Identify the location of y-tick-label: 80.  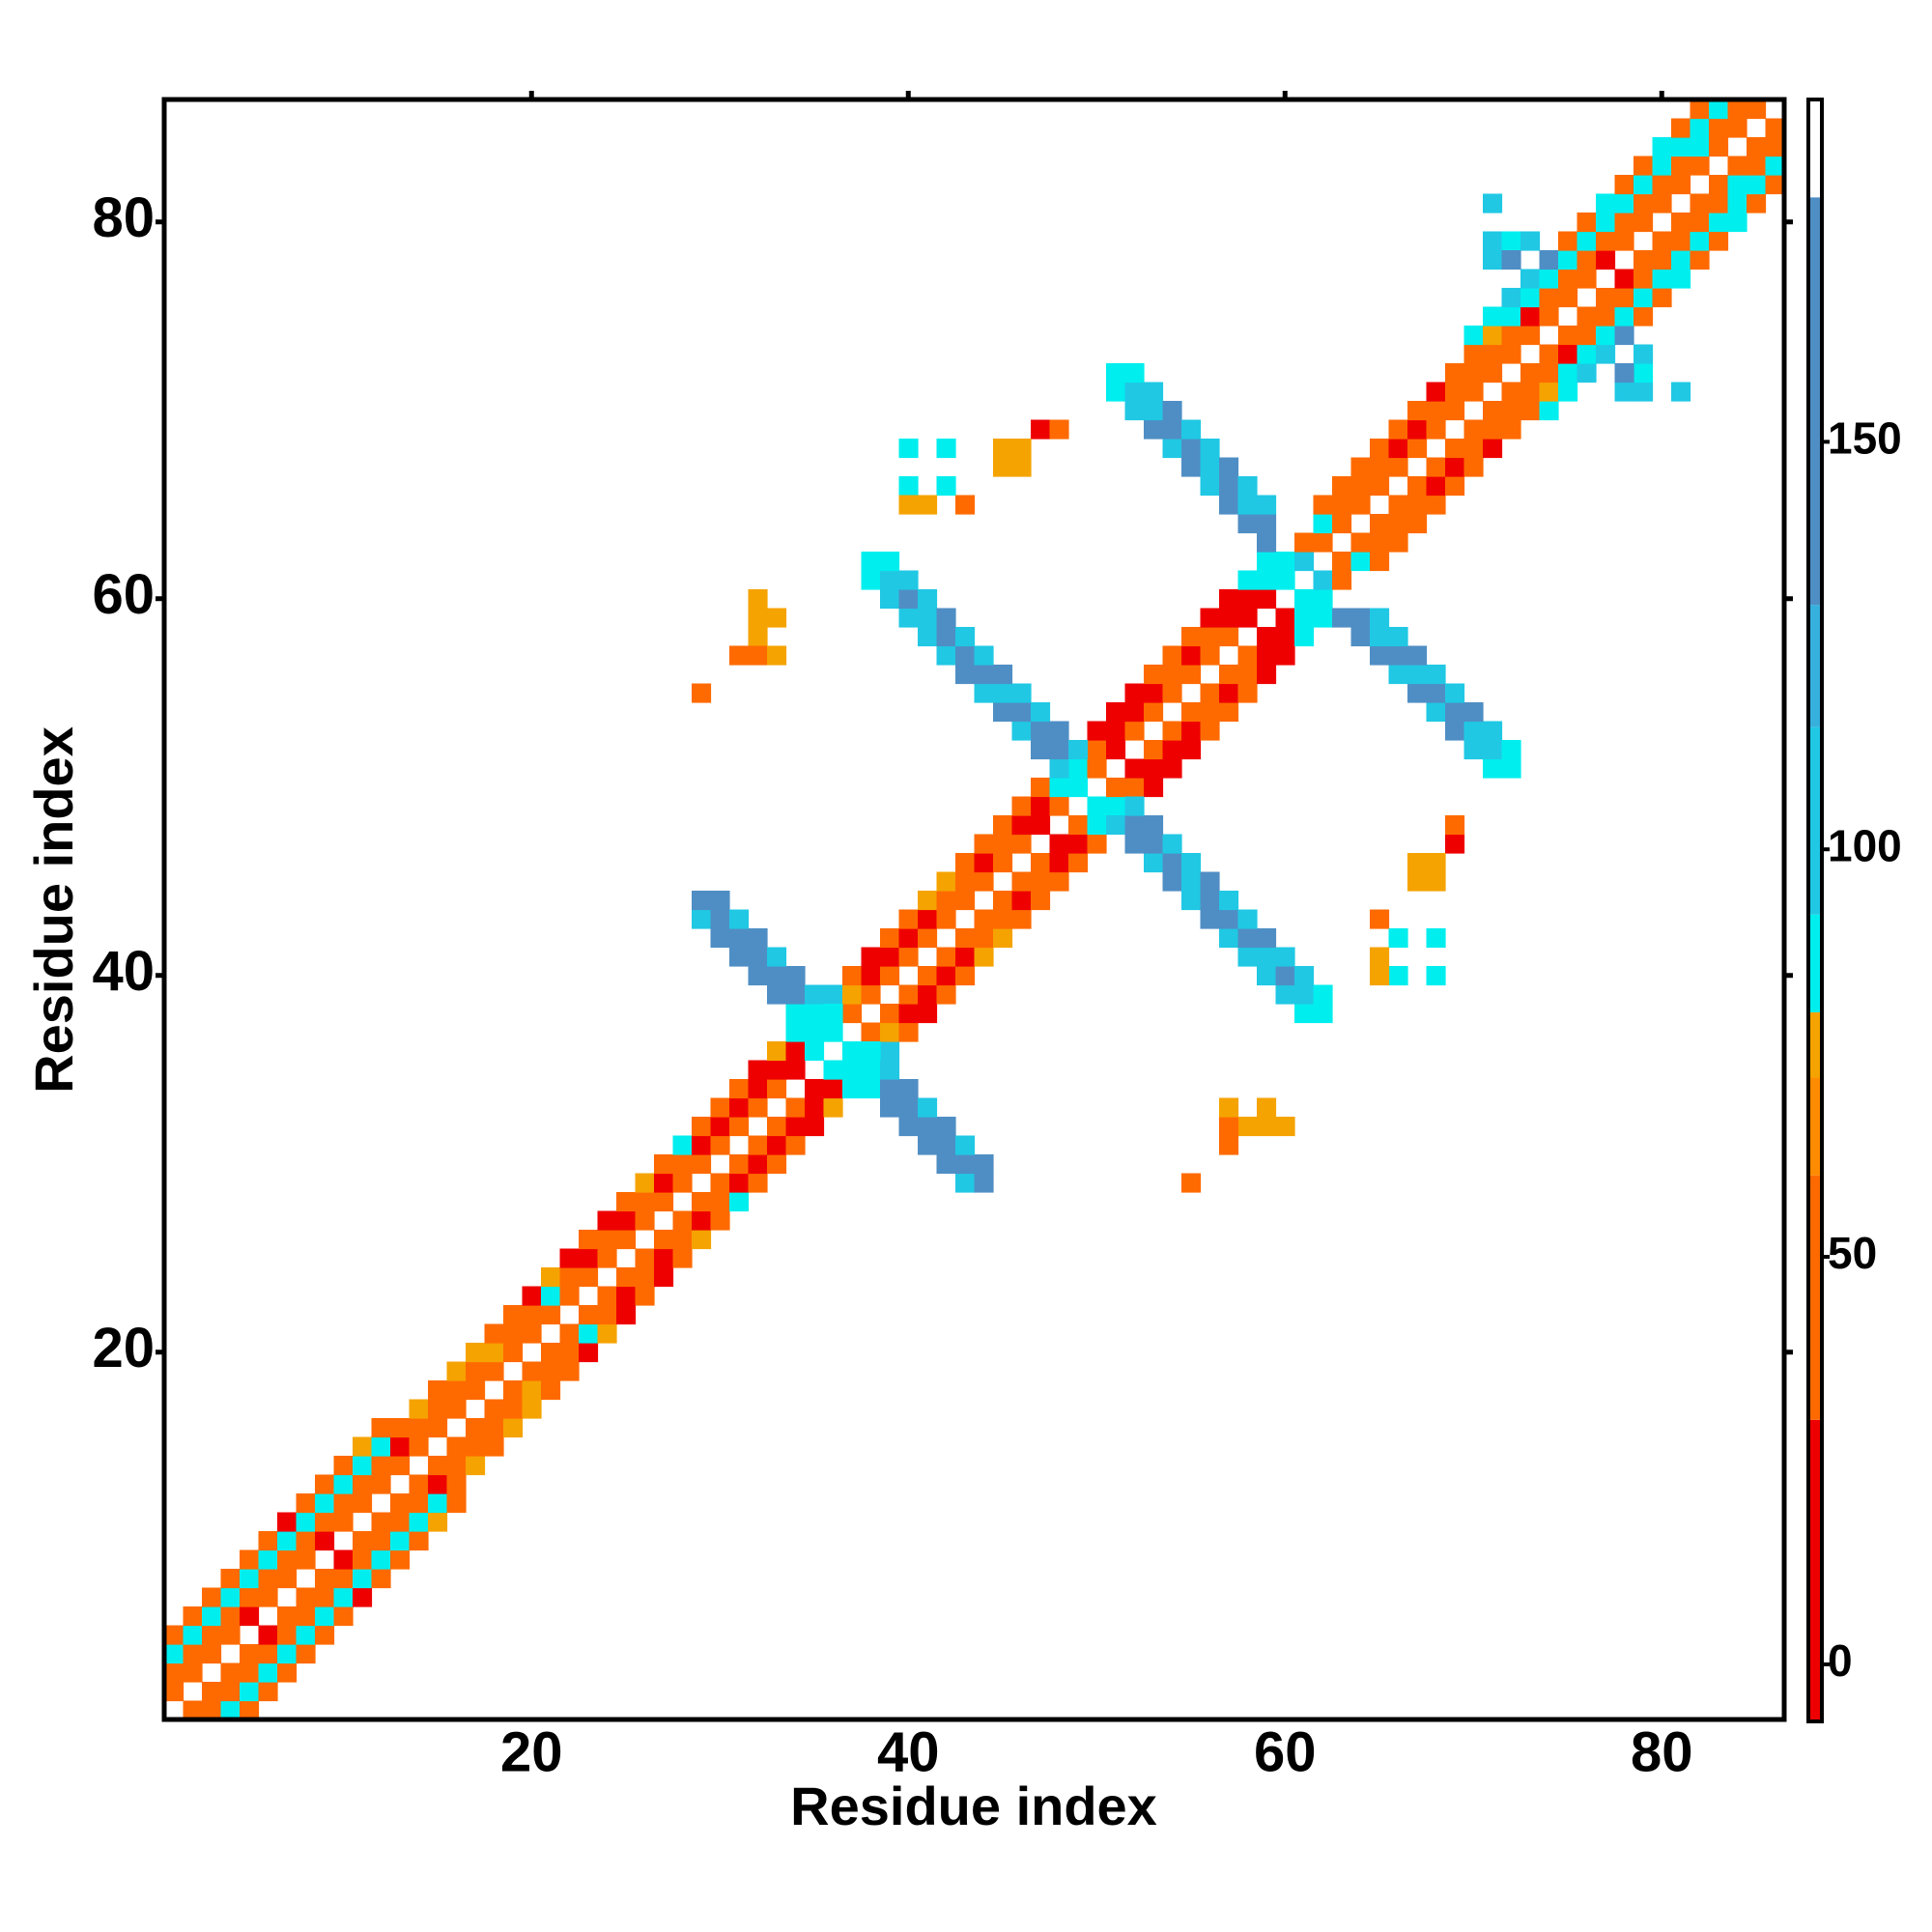
(123, 217).